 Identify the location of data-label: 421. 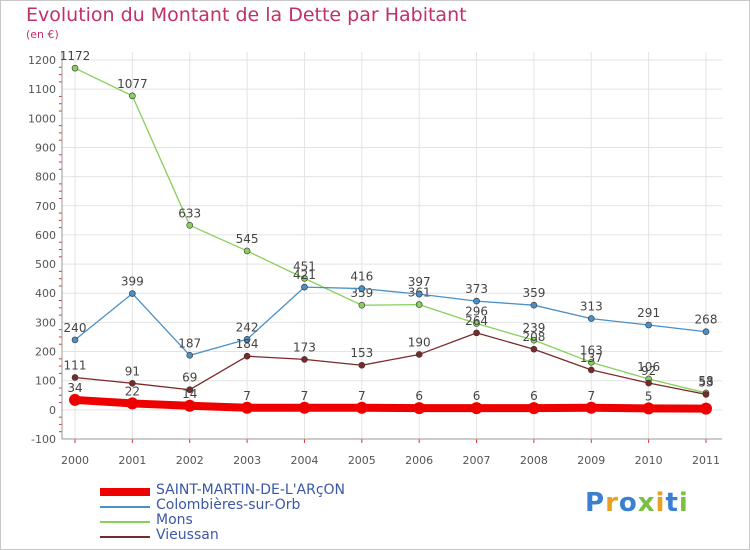
(304, 275).